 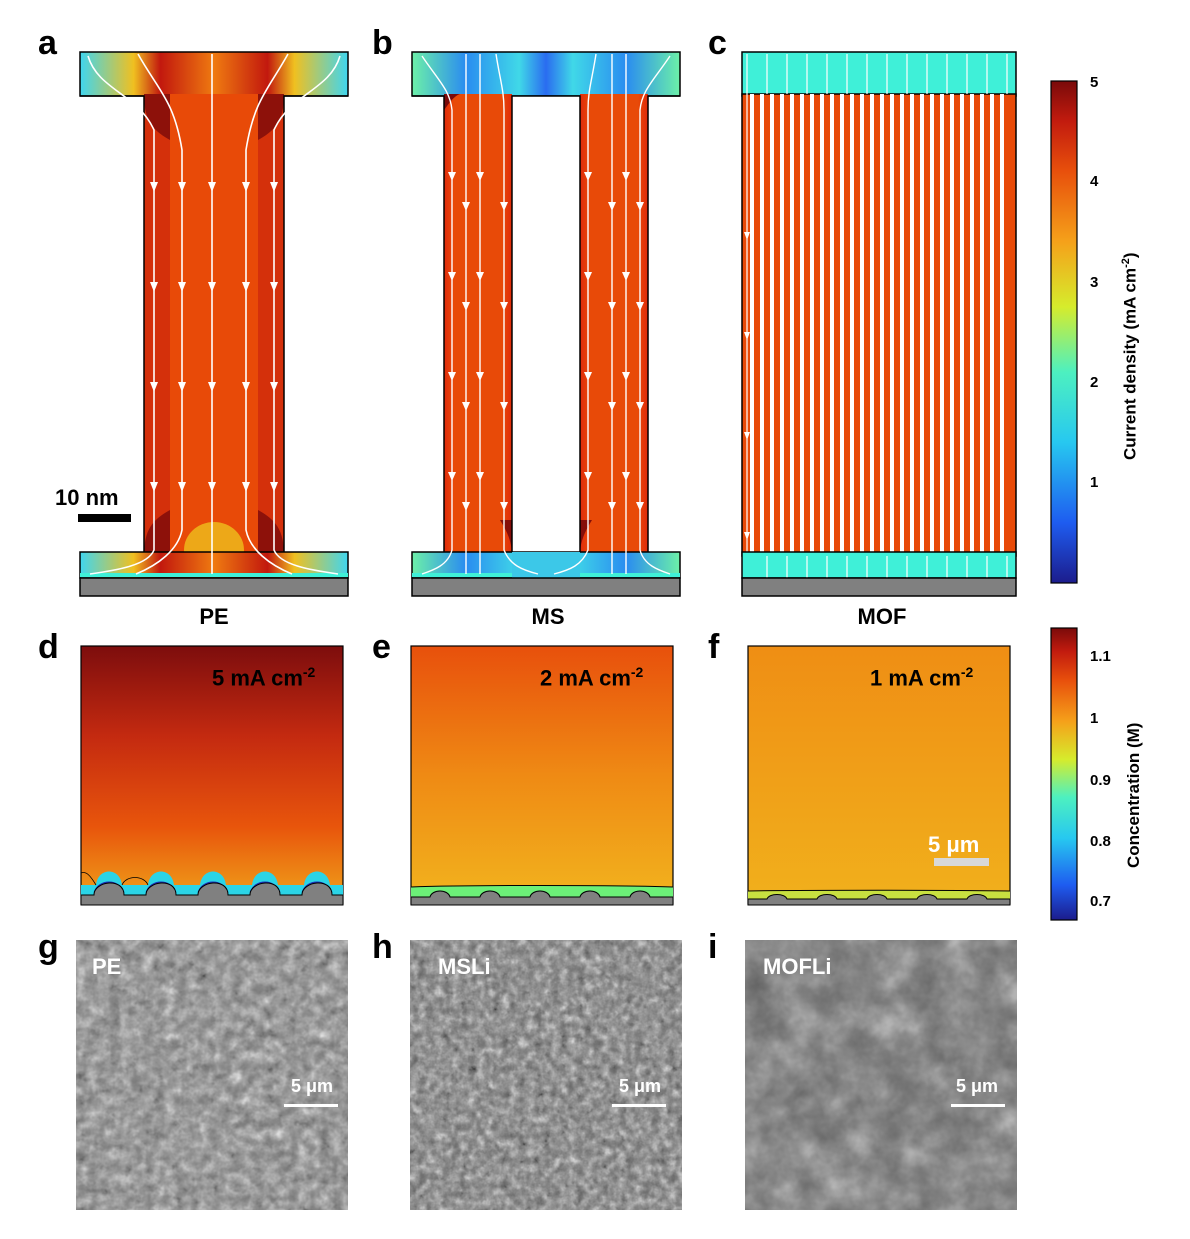 I want to click on sem-label-msli: MSLi, so click(x=464, y=966).